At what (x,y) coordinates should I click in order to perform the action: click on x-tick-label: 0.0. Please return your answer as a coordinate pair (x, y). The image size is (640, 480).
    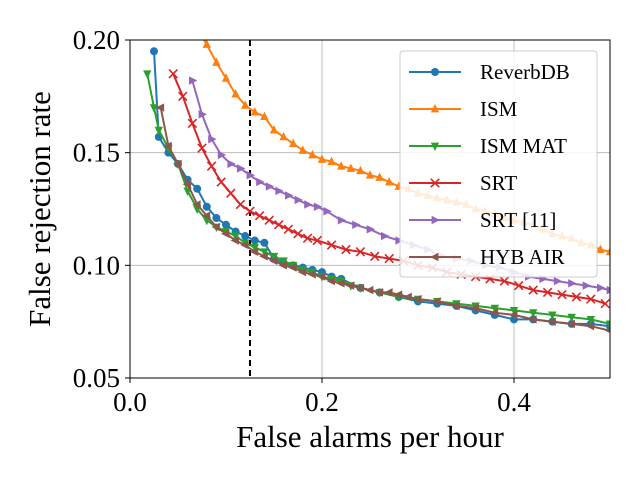
    Looking at the image, I should click on (130, 402).